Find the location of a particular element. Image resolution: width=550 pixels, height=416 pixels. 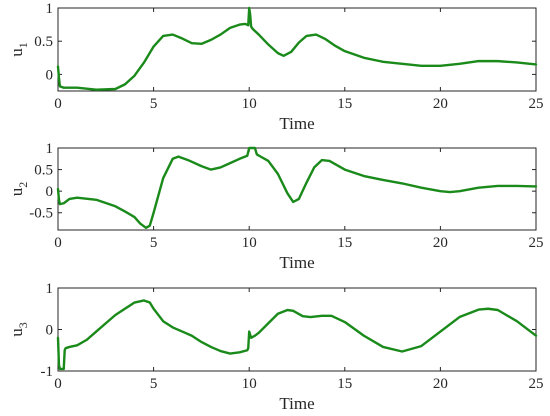

y-axis-title: u1 is located at coordinates (18, 49).